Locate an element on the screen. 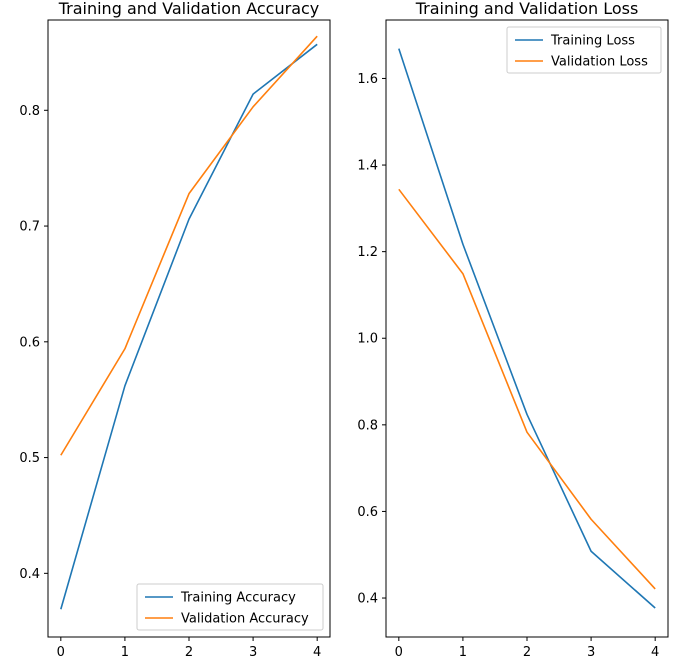 The height and width of the screenshot is (656, 688). chart-title: Training and Validation Loss is located at coordinates (527, 9).